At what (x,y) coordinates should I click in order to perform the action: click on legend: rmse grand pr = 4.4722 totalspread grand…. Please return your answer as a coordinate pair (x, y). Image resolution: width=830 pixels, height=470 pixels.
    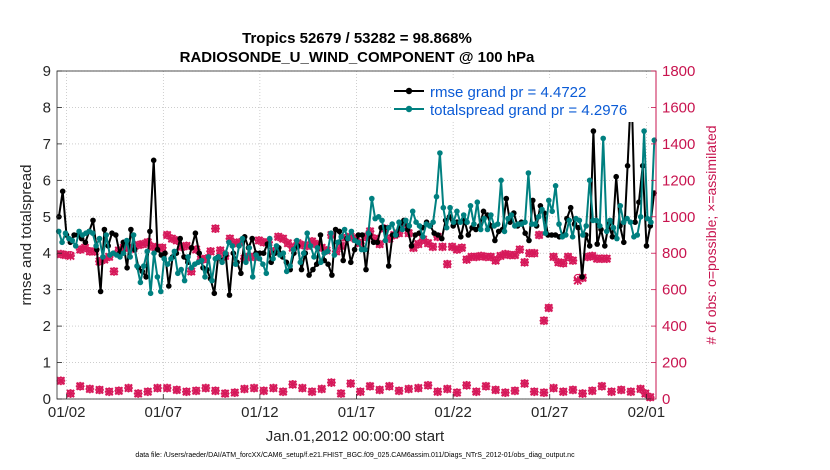
    Looking at the image, I should click on (520, 100).